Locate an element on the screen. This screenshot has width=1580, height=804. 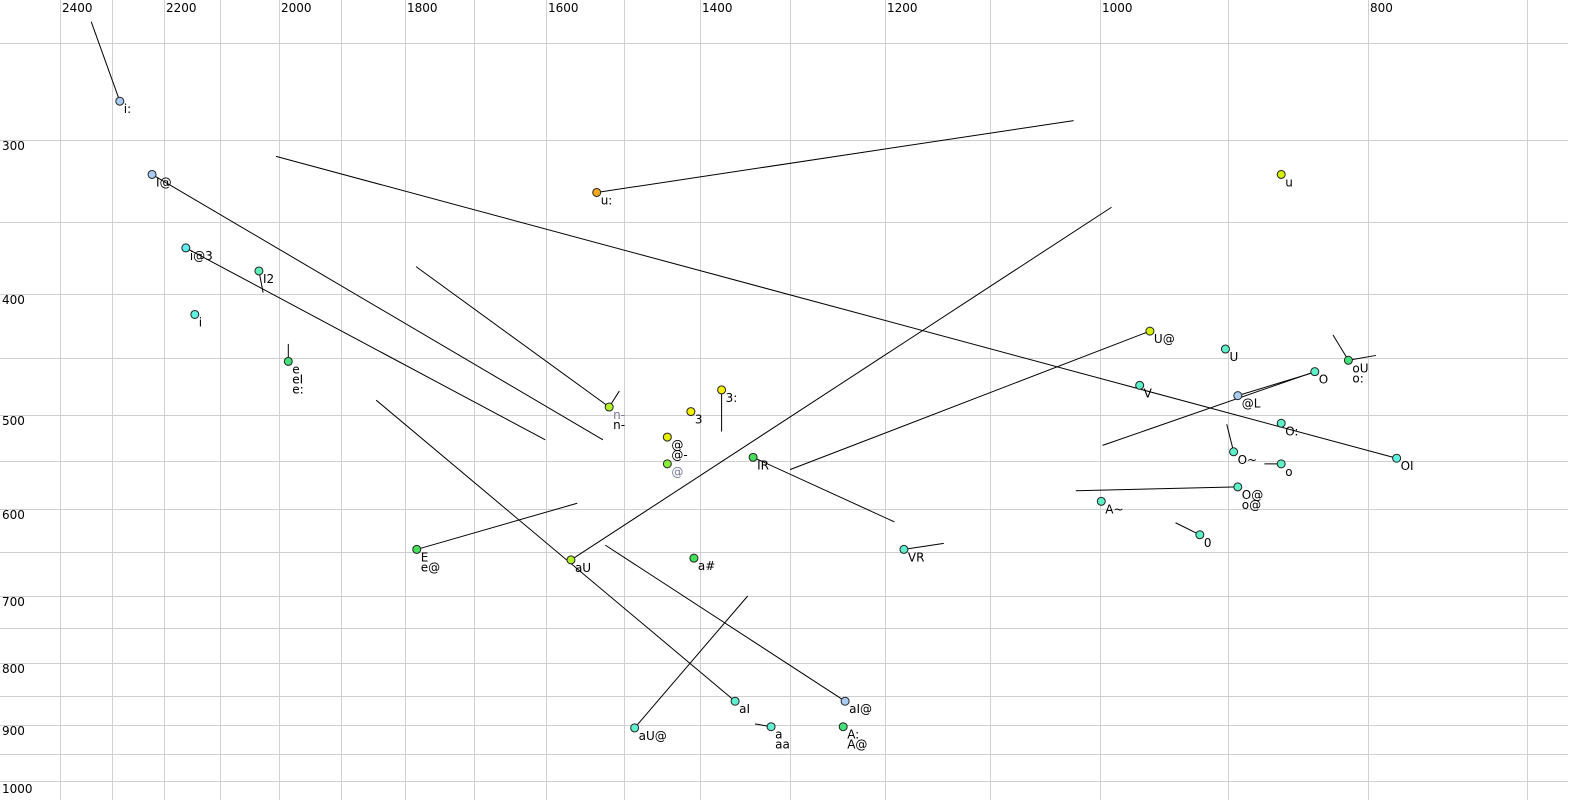
y-tick-label: 600 is located at coordinates (13, 515).